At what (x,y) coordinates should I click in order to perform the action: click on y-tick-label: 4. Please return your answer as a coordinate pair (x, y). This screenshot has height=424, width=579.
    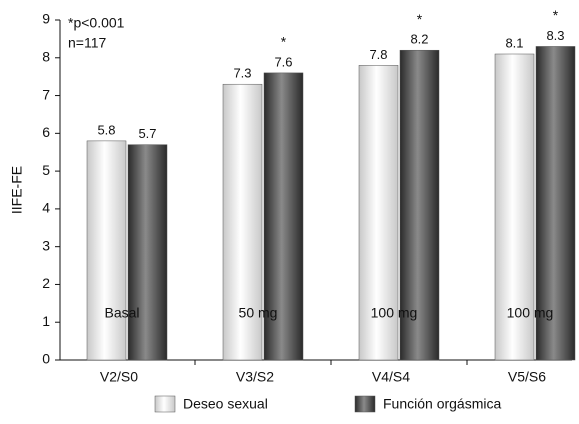
    Looking at the image, I should click on (46, 208).